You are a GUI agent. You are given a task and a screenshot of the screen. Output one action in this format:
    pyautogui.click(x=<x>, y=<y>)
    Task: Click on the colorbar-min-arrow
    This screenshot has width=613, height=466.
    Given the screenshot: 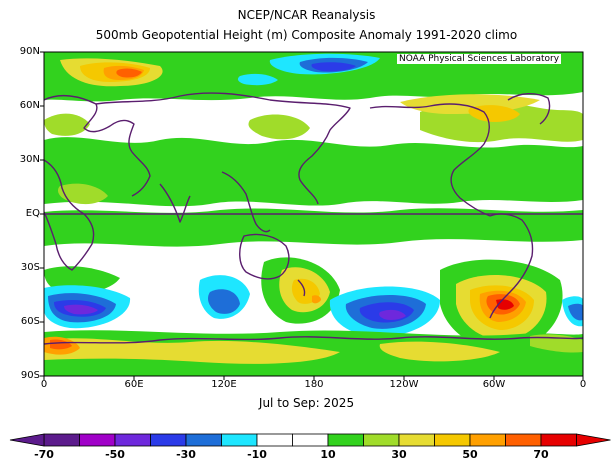 What is the action you would take?
    pyautogui.click(x=27, y=440)
    